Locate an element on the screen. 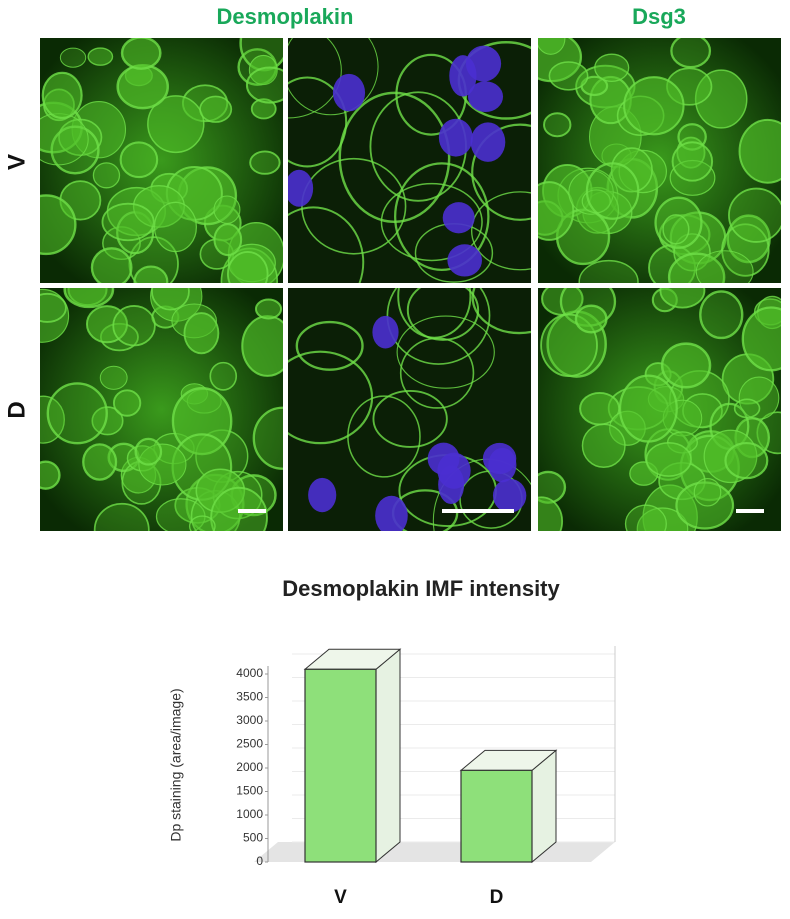  y-tick-label: 2500 is located at coordinates (249, 744).